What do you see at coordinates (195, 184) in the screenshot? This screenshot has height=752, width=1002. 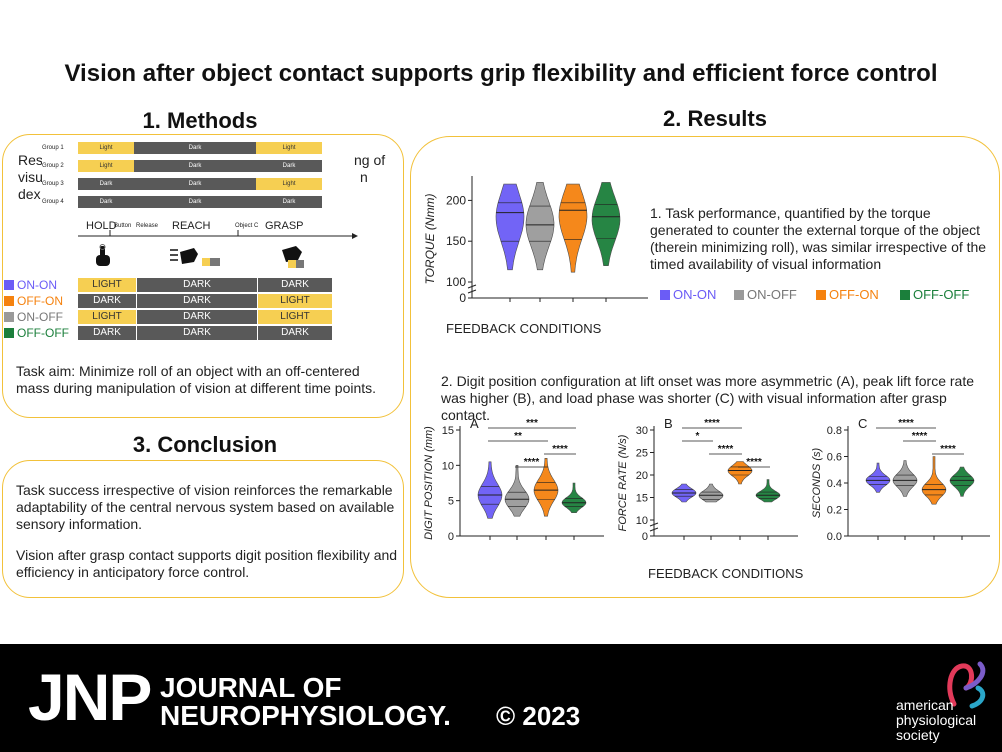 I see `group-3-reach: Dark` at bounding box center [195, 184].